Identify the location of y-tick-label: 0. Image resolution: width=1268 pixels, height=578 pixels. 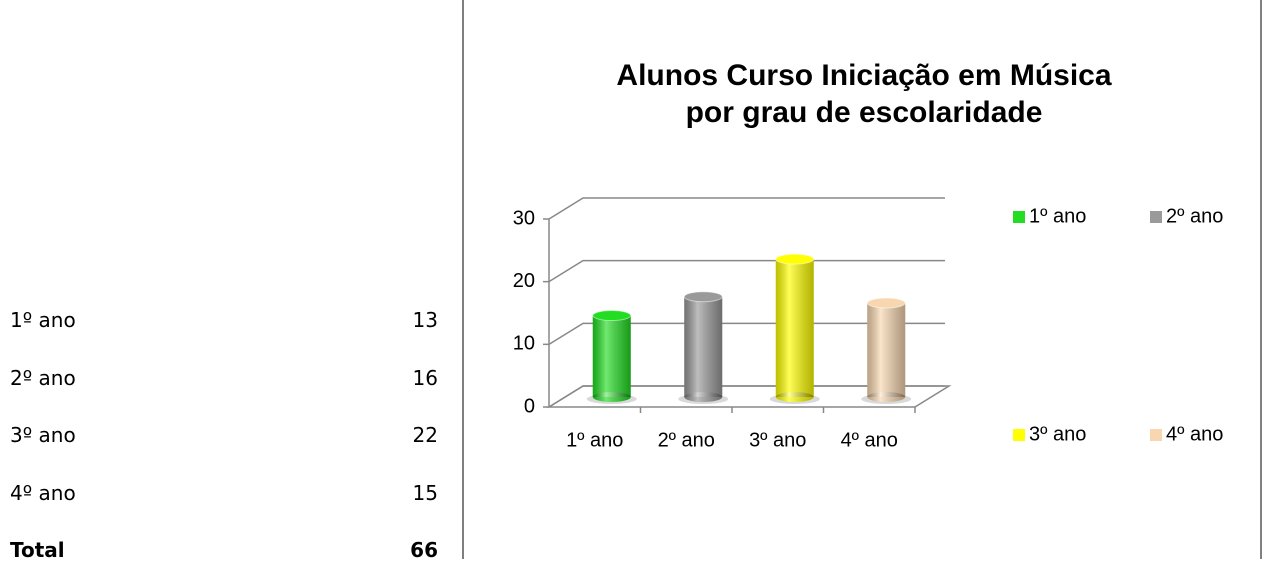
(529, 406).